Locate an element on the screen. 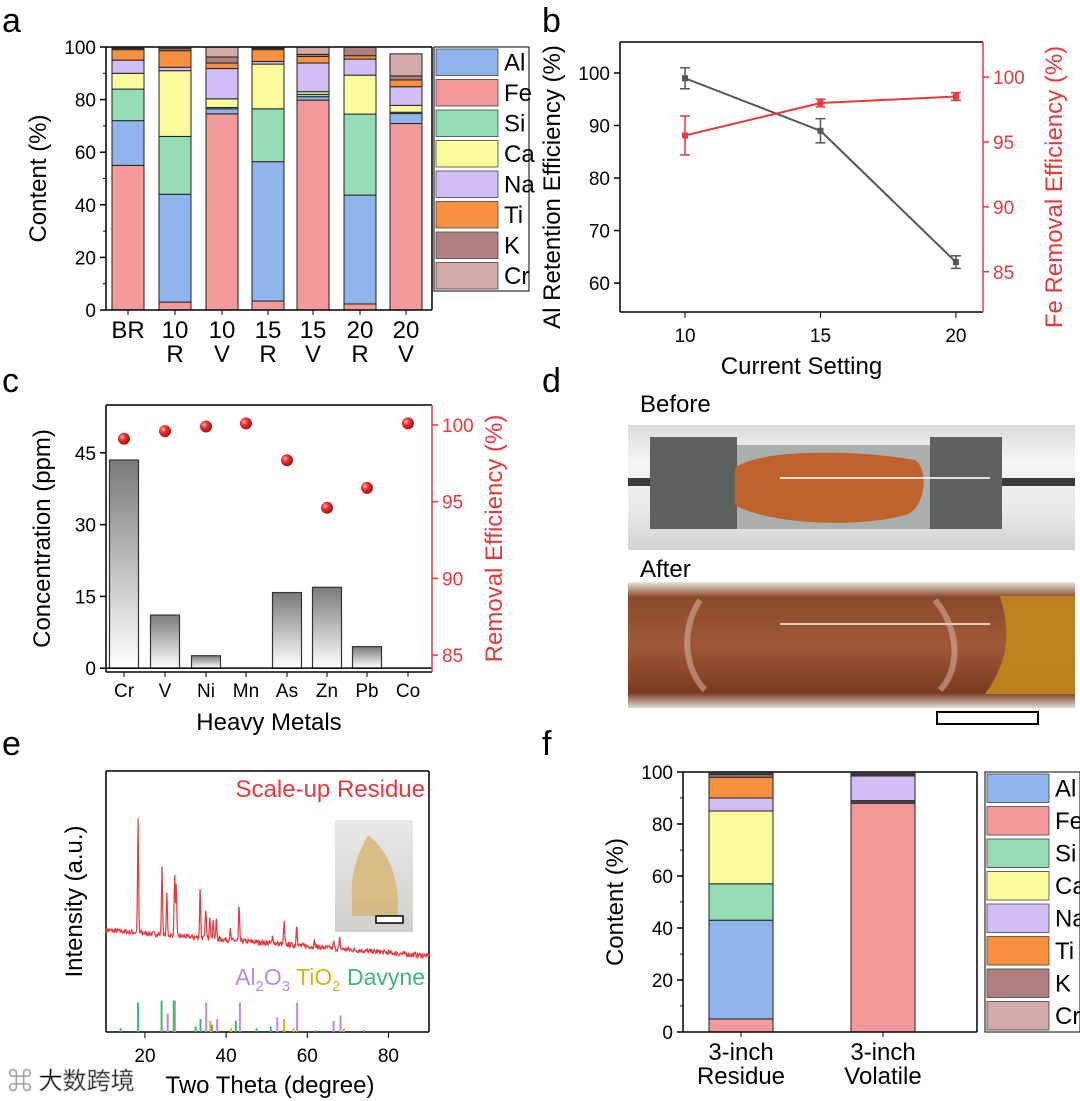 This screenshot has height=1101, width=1080. panel-label-a: a is located at coordinates (11, 21).